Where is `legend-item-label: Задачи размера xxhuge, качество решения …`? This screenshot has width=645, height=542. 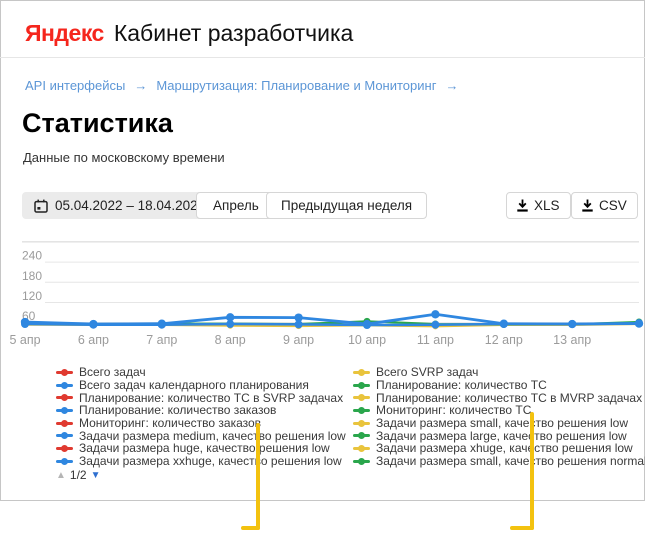
legend-item-label: Задачи размера xxhuge, качество решения … is located at coordinates (210, 461).